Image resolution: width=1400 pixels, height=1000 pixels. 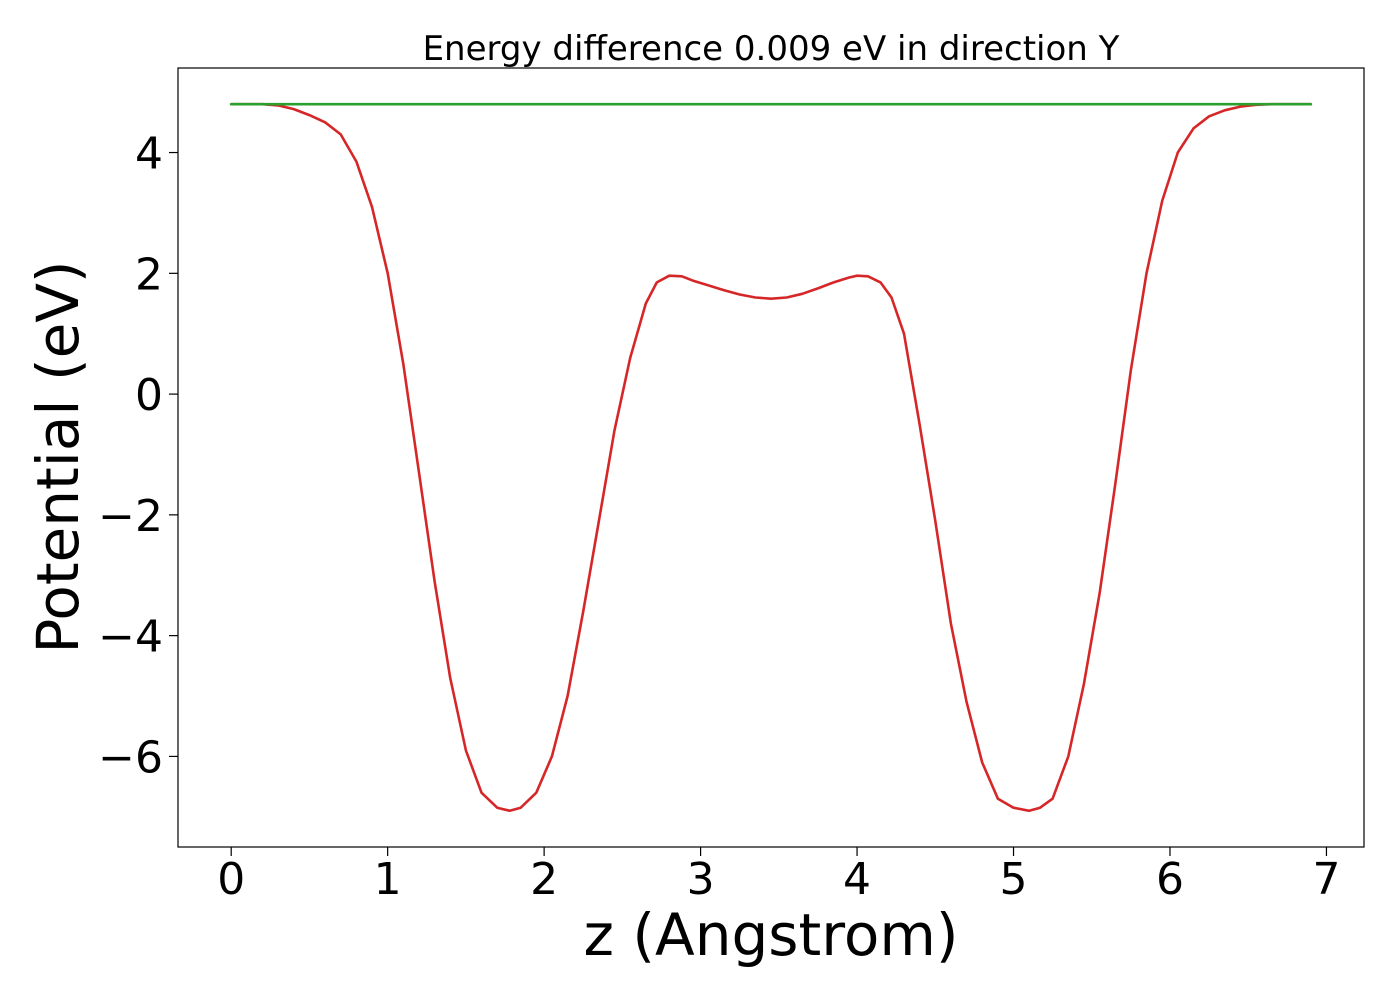 What do you see at coordinates (1014, 879) in the screenshot?
I see `x-tick-label: 5` at bounding box center [1014, 879].